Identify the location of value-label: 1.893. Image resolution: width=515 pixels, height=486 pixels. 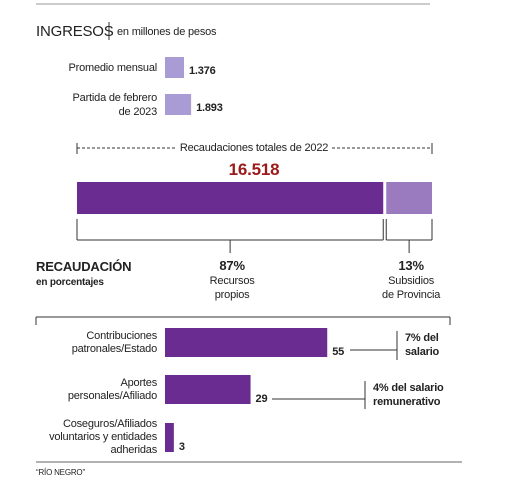
(209, 108).